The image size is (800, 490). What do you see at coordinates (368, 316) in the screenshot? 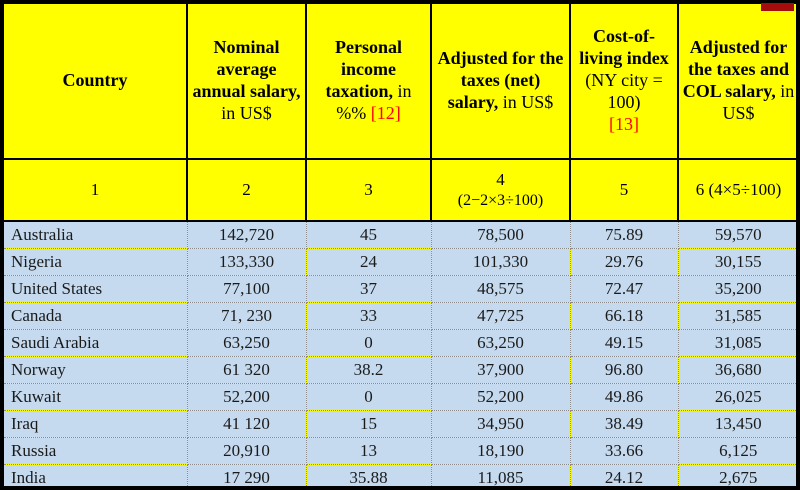
I see `value-cell: 33` at bounding box center [368, 316].